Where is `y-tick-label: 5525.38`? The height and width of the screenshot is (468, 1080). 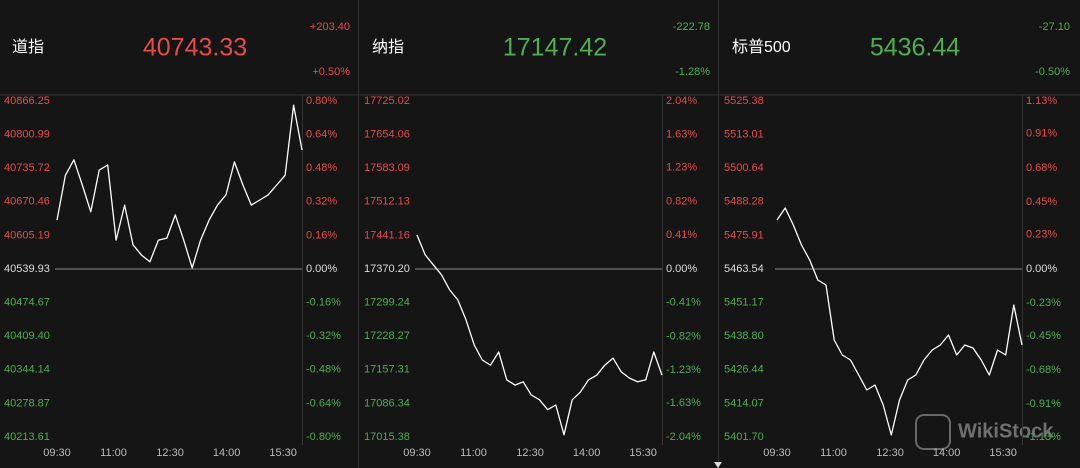
y-tick-label: 5525.38 is located at coordinates (744, 101).